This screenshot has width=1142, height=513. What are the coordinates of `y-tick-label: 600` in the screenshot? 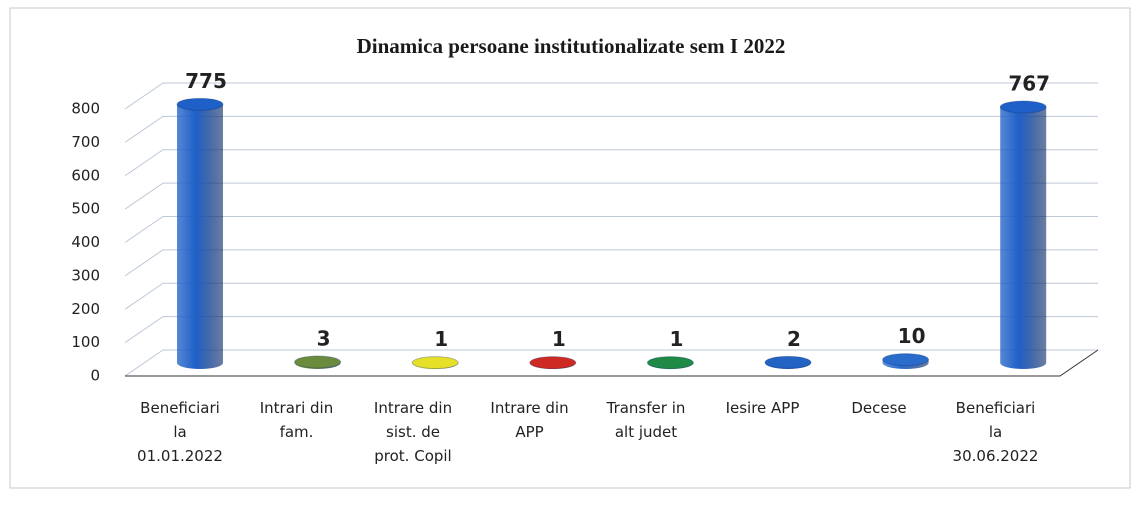 It's located at (85, 175).